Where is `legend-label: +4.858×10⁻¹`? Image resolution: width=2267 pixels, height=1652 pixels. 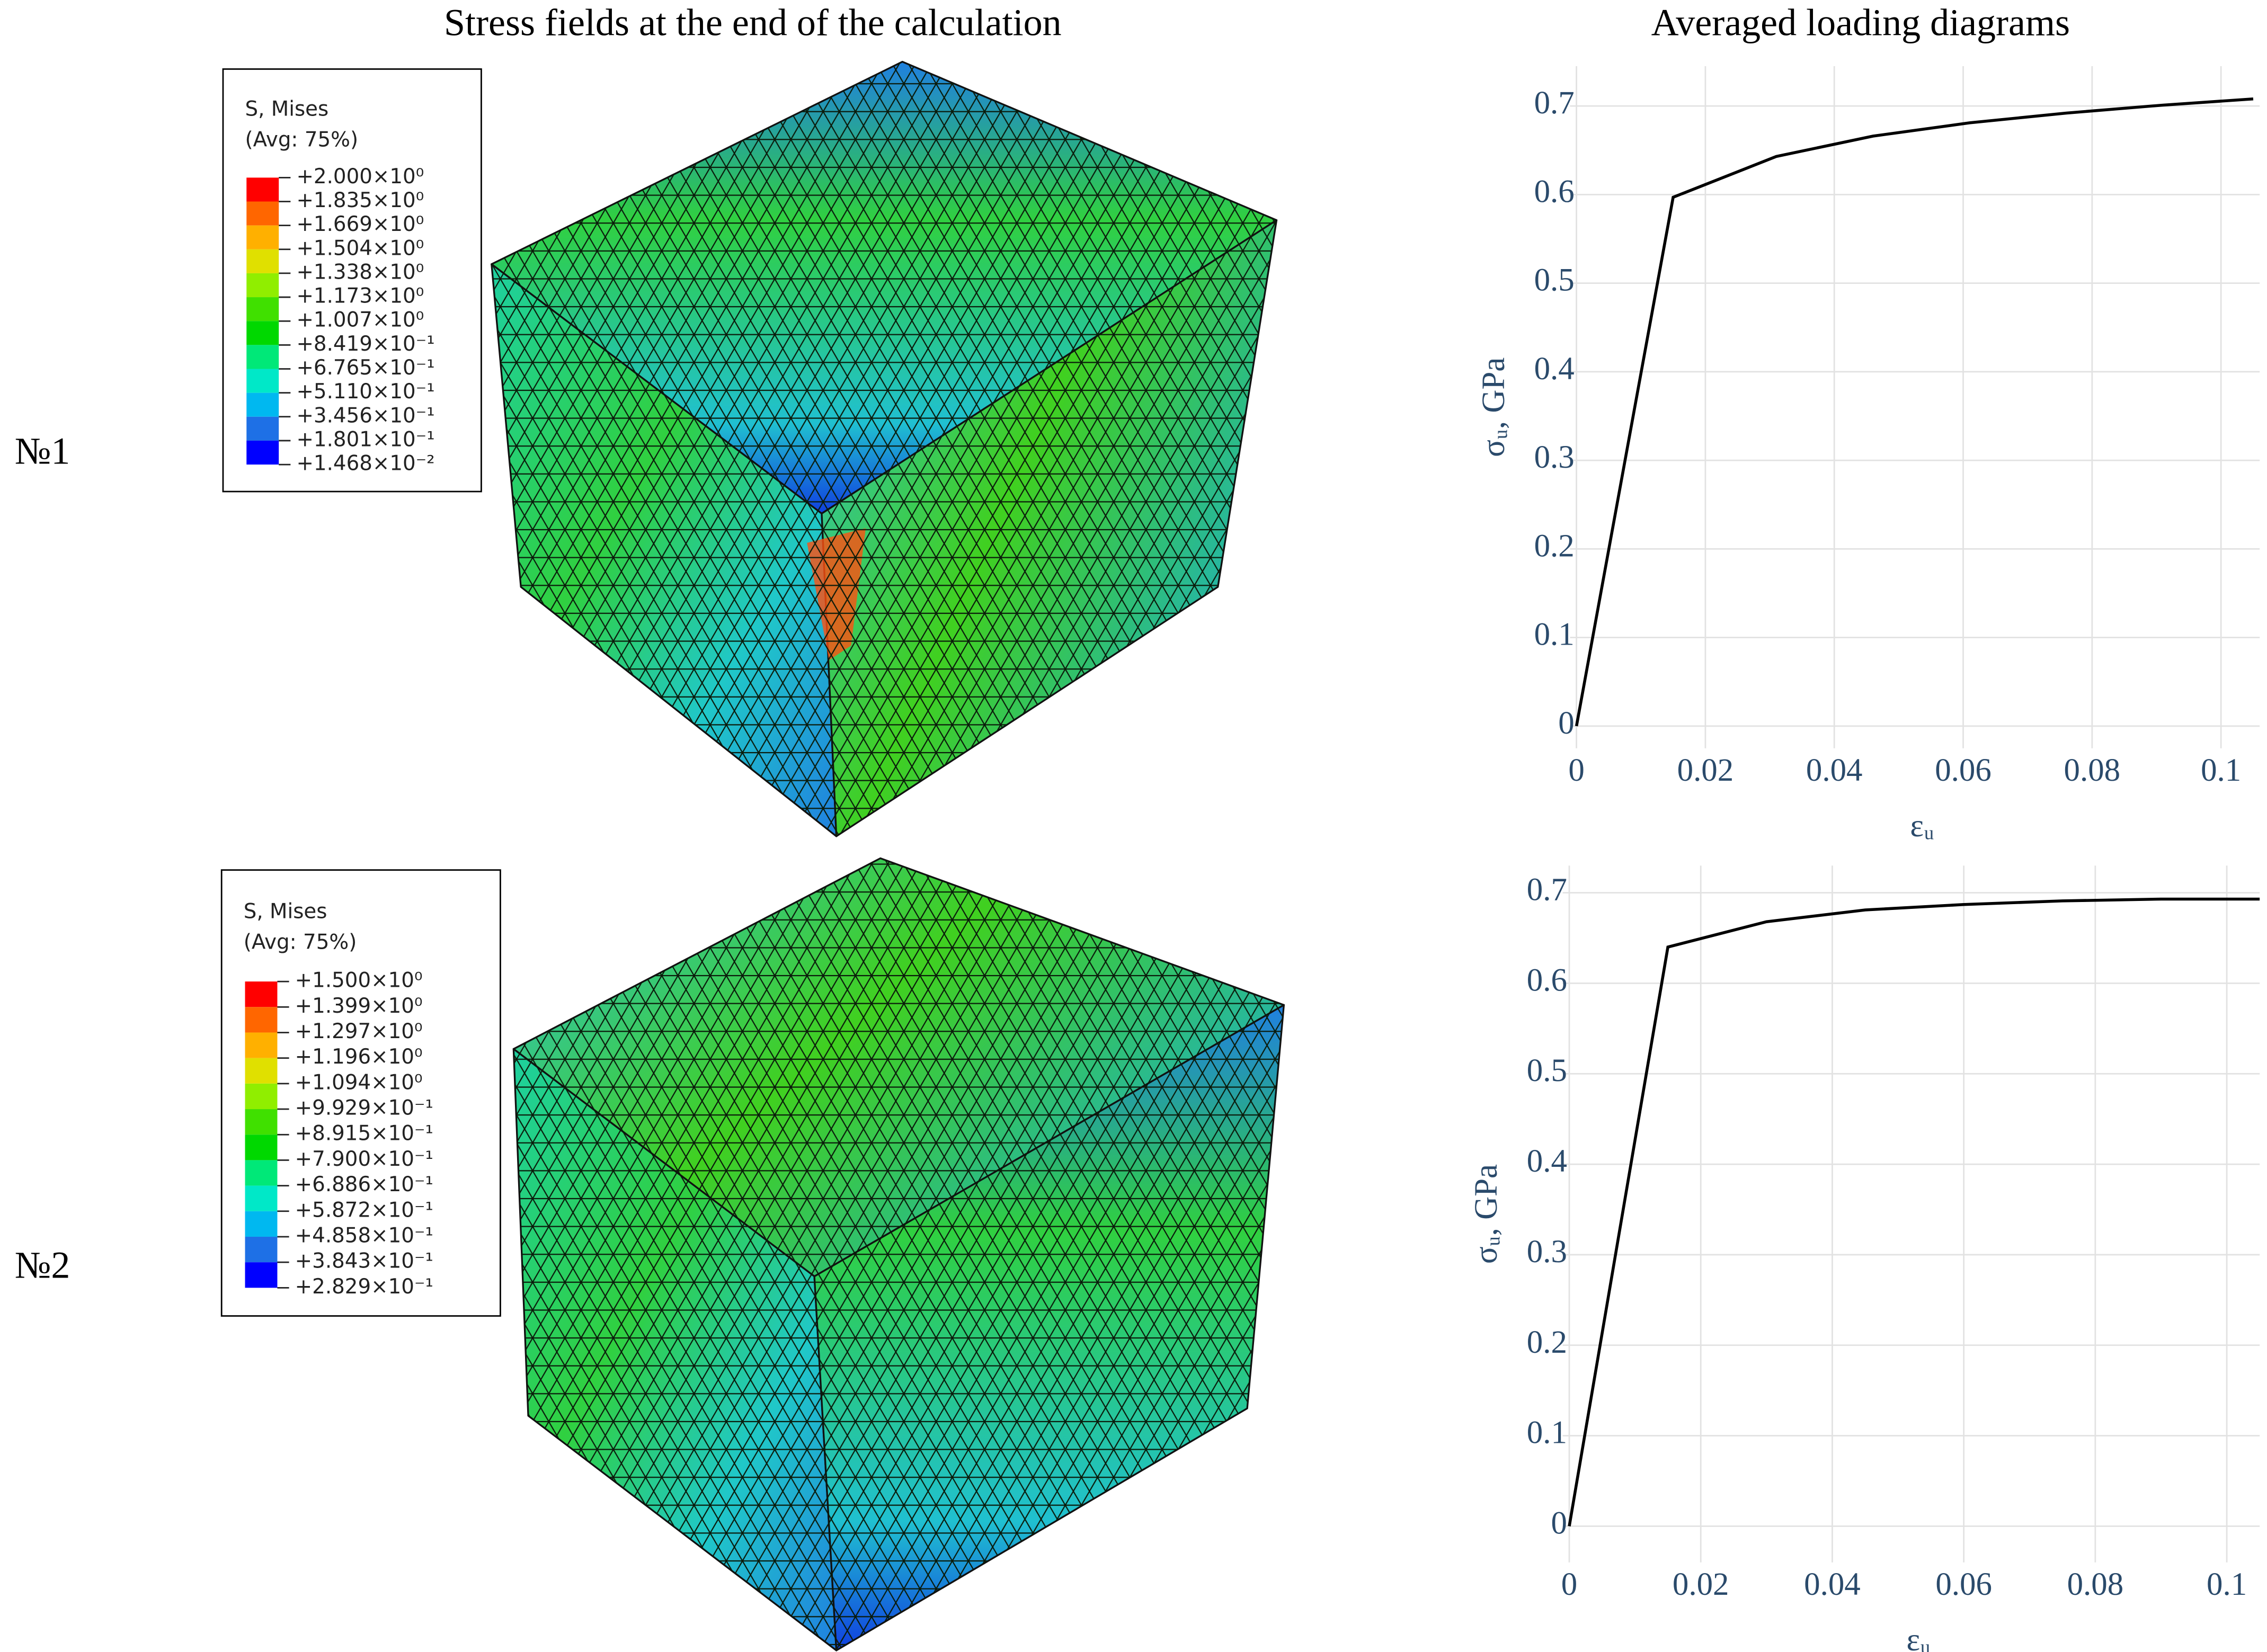
legend-label: +4.858×10⁻¹ is located at coordinates (364, 1236).